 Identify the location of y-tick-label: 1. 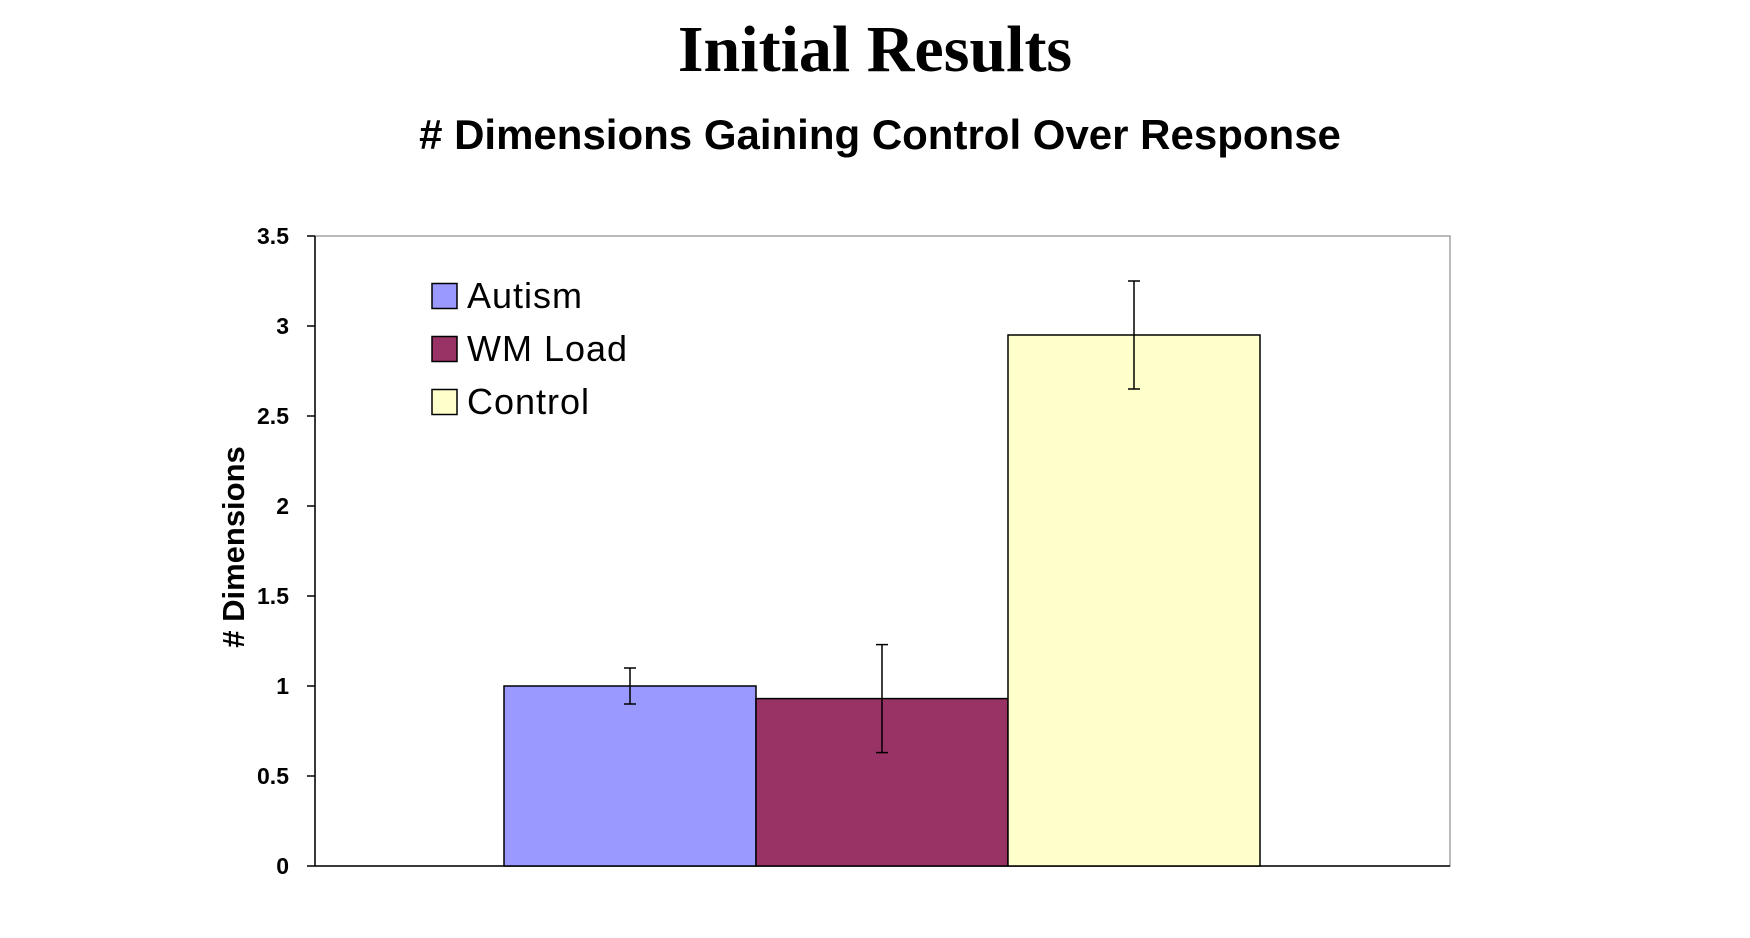
(282, 686).